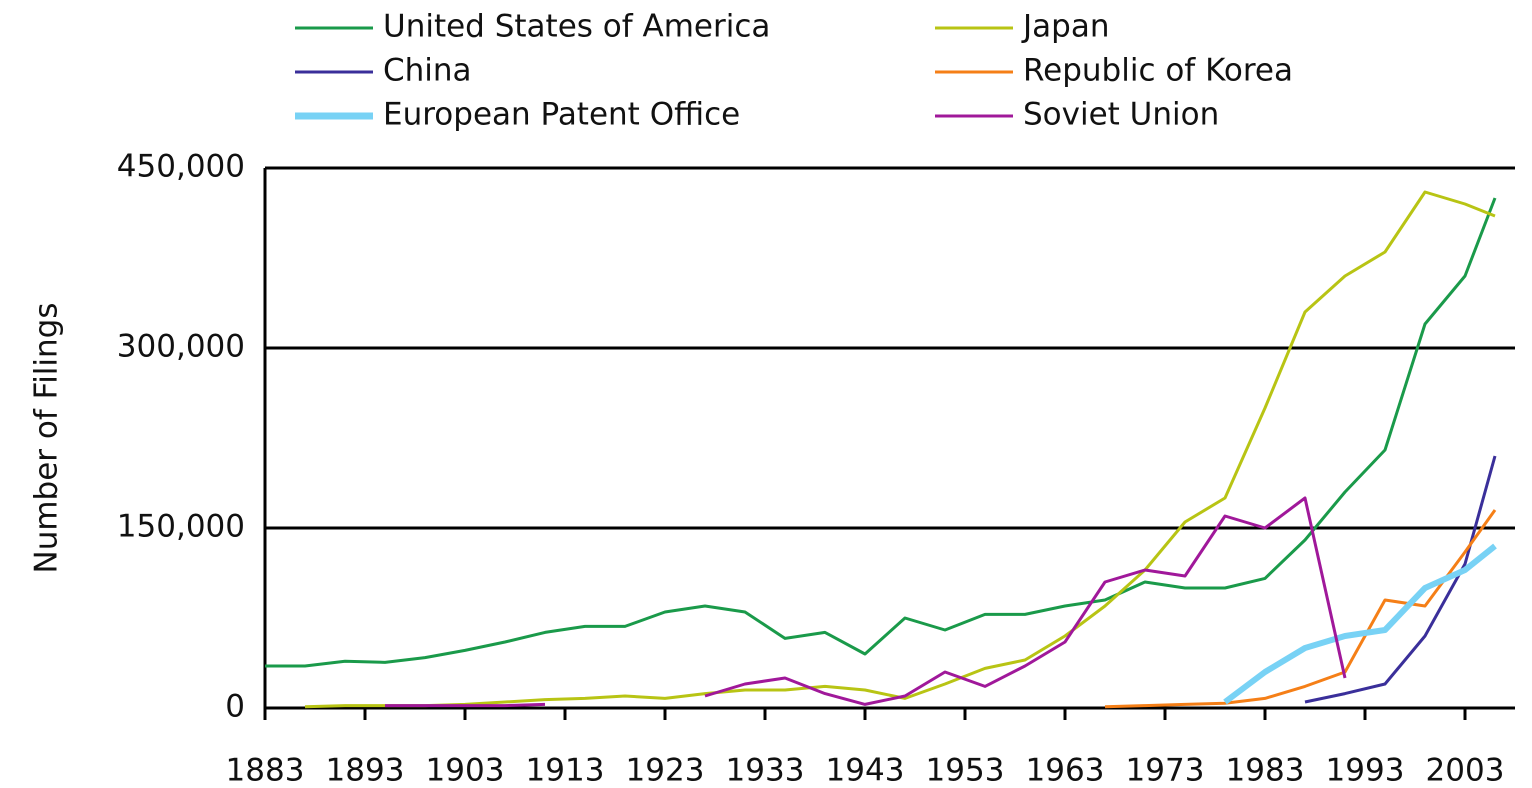 The height and width of the screenshot is (788, 1532). I want to click on x-tick-label: 1893, so click(365, 770).